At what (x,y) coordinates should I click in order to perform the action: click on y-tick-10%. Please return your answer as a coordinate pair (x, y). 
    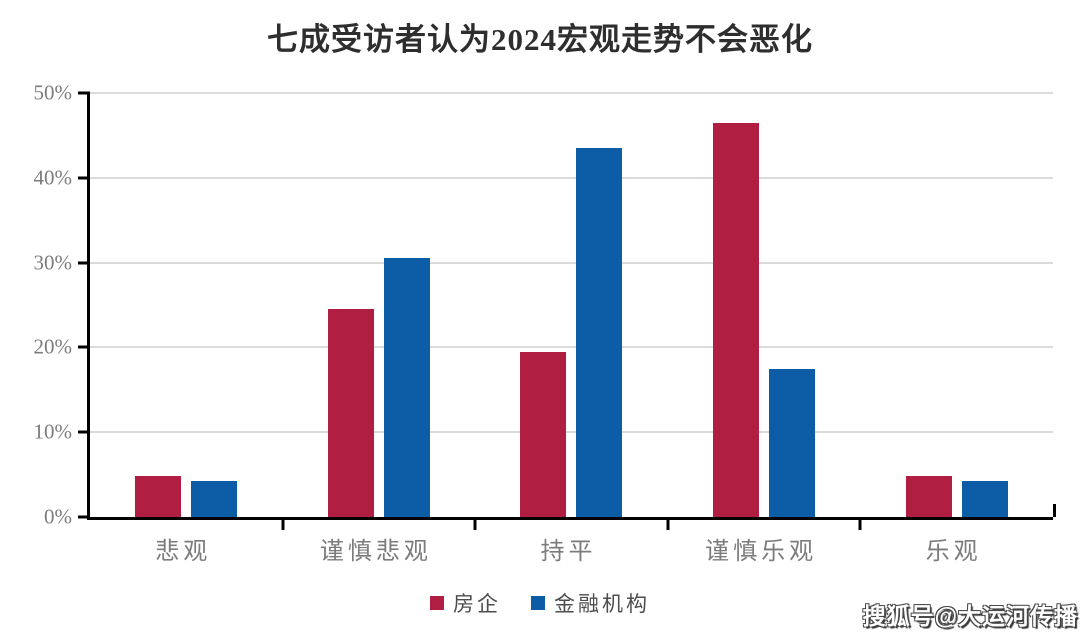
    Looking at the image, I should click on (84, 432).